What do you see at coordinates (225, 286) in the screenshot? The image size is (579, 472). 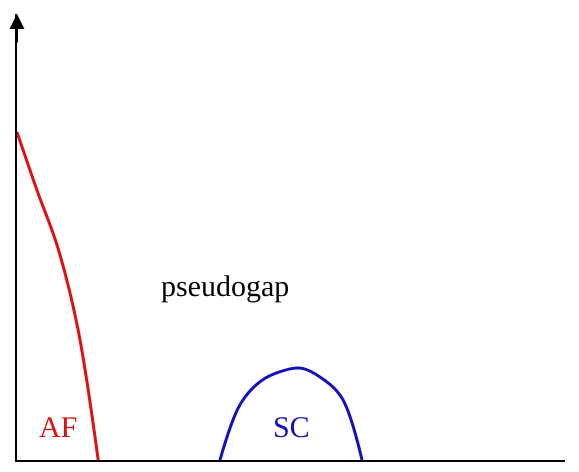 I see `annotation: pseudogap` at bounding box center [225, 286].